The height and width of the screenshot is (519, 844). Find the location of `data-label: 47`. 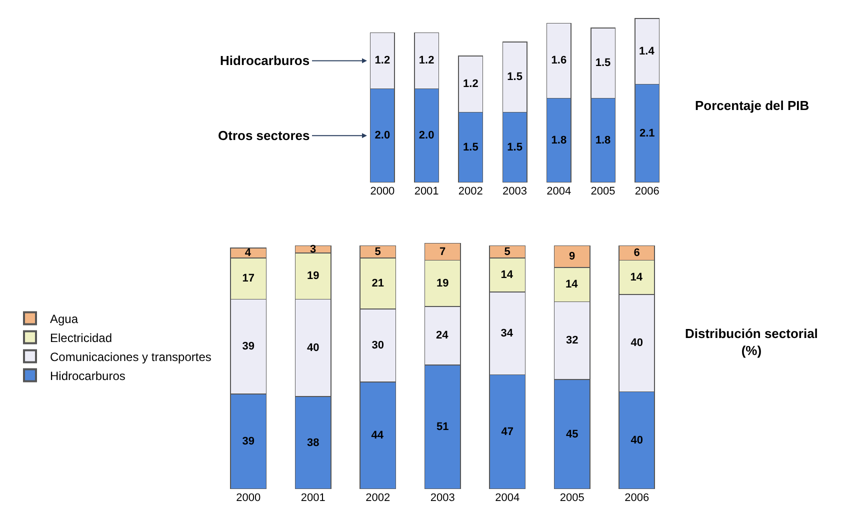

data-label: 47 is located at coordinates (507, 432).